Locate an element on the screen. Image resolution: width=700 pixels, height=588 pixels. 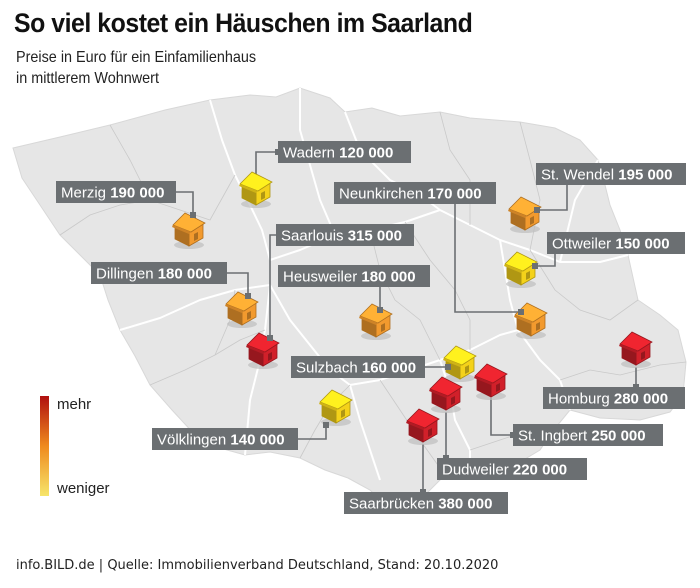
place-label: Saarlouis 315 000 is located at coordinates (341, 236).